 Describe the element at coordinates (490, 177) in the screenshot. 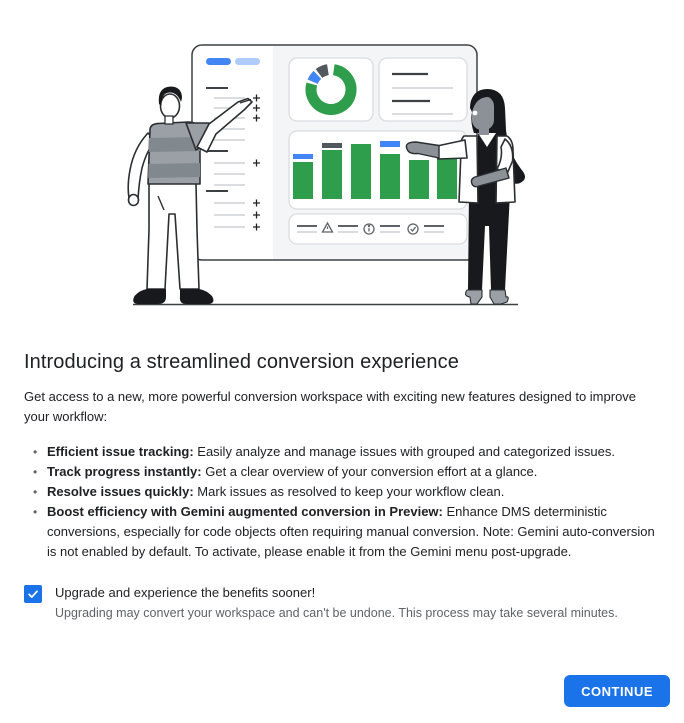

I see `bent-forearm` at that location.